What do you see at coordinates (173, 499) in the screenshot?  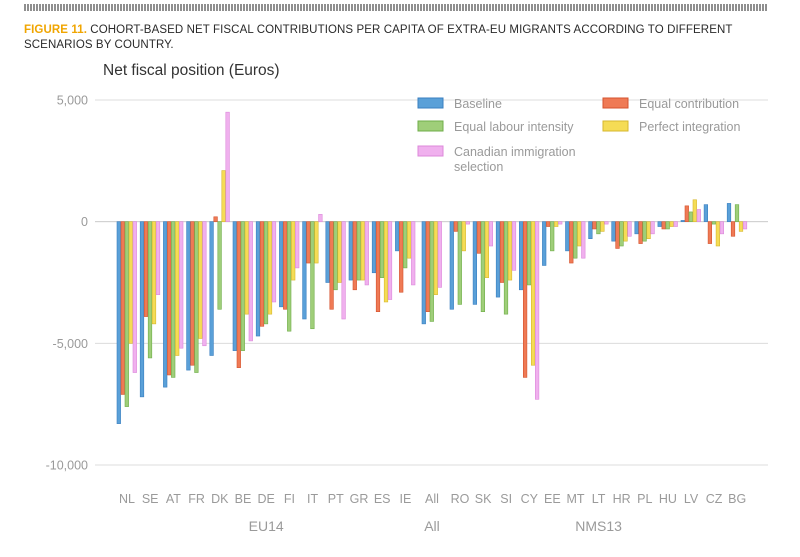 I see `category-label: AT` at bounding box center [173, 499].